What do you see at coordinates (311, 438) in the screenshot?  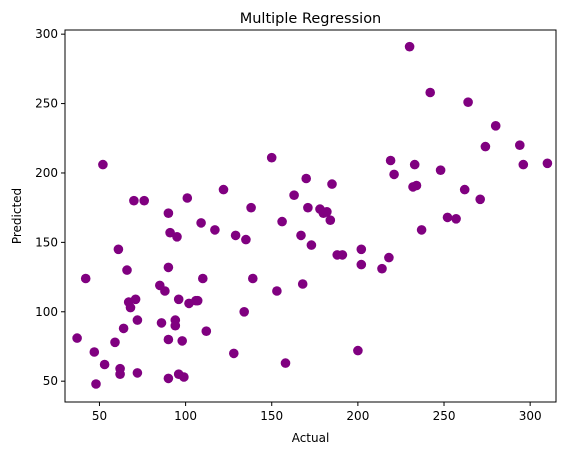 I see `x-axis-label: Actual` at bounding box center [311, 438].